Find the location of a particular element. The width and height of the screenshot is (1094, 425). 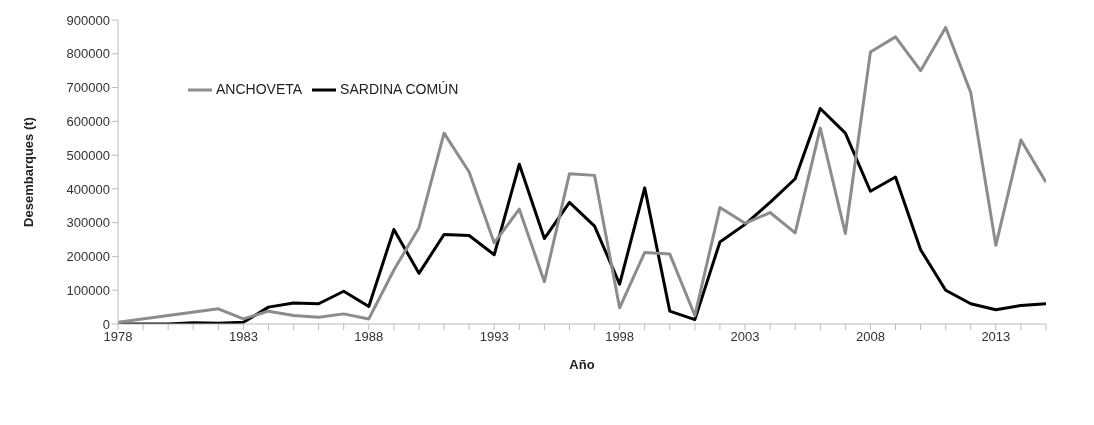

x-tick-label: 1978 is located at coordinates (118, 337).